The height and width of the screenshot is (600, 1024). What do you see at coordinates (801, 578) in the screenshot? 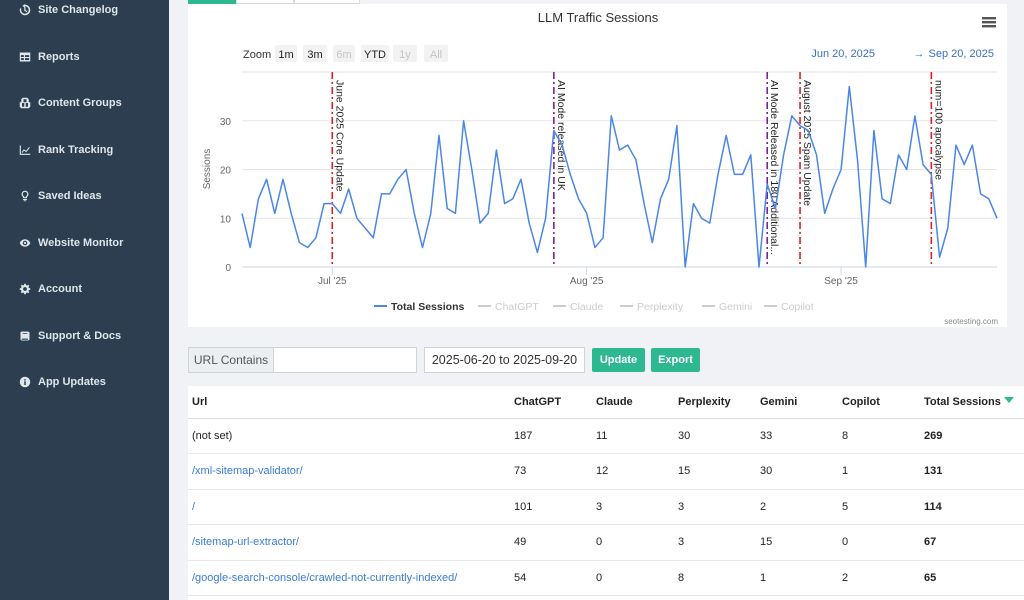
I see `cell-gemini: 1` at bounding box center [801, 578].